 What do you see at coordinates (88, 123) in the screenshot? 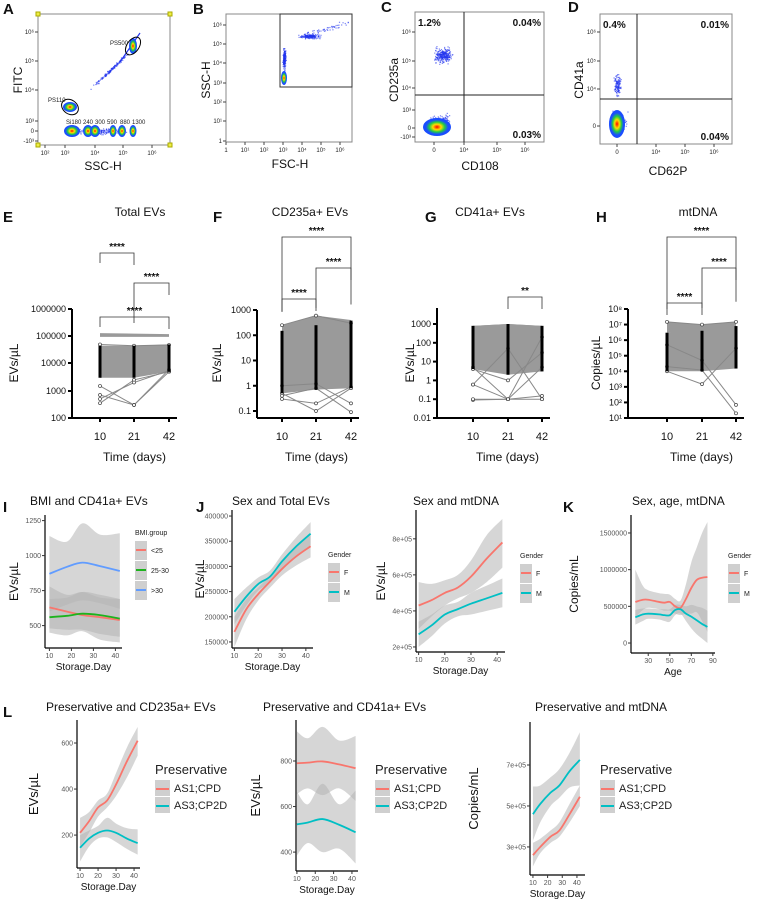
I see `gate-label: 240` at bounding box center [88, 123].